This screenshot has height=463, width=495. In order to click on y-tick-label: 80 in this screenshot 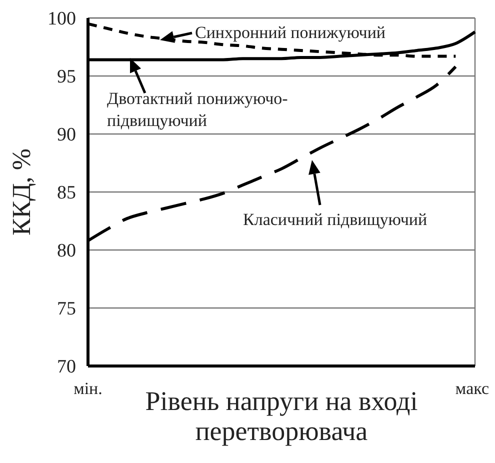, I will do `click(66, 251)`.